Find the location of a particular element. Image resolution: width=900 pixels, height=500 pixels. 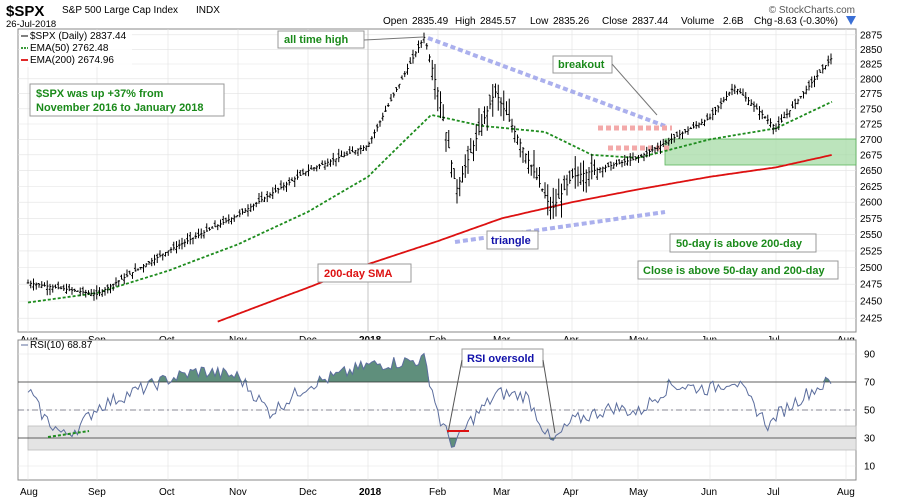

volume-label: Volume is located at coordinates (698, 21).